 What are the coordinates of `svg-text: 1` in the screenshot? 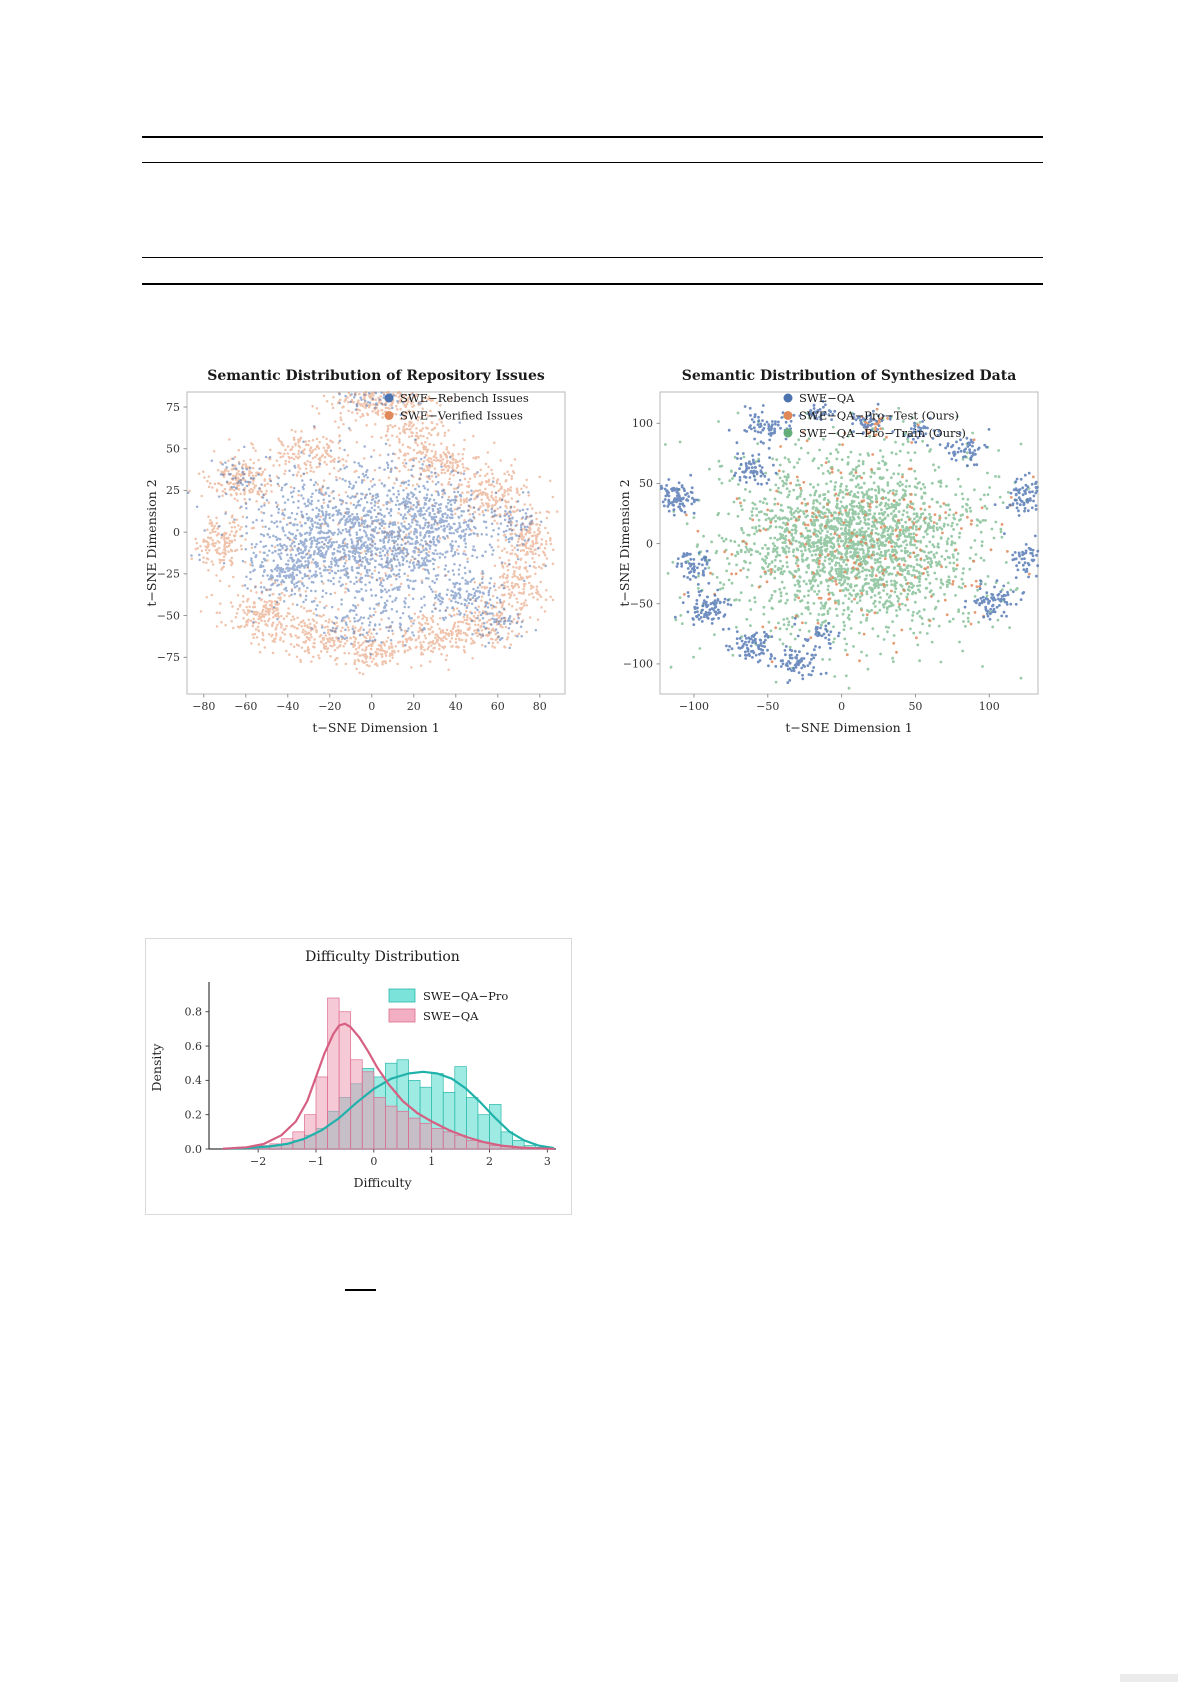 It's located at (431, 1161).